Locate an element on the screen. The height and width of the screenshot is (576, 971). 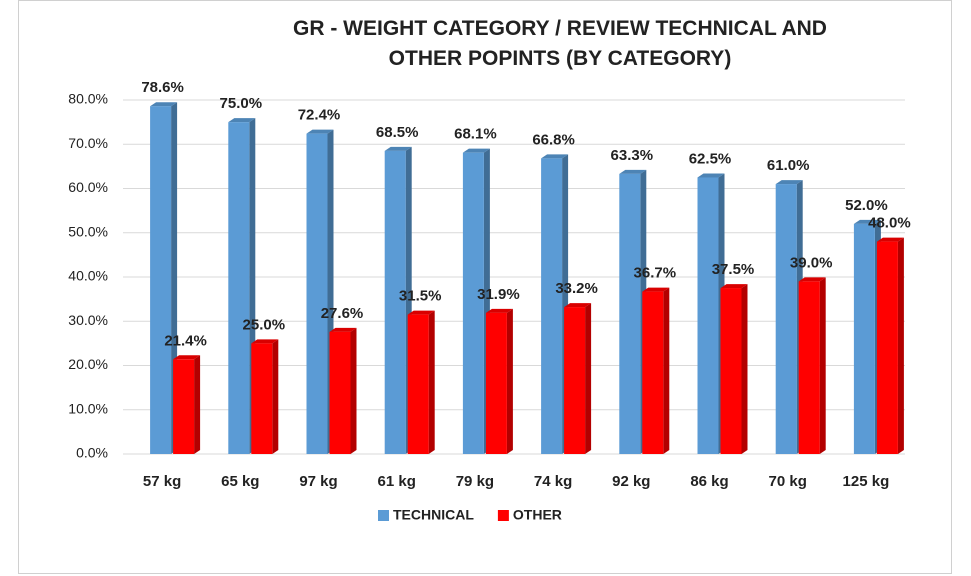
x-tick-label: 70 kg is located at coordinates (788, 481).